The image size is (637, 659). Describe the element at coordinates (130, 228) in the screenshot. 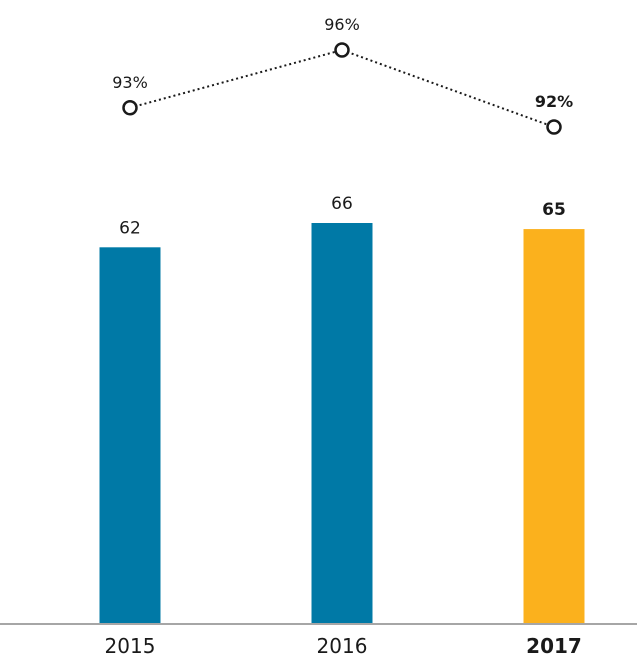

I see `bar-value-label-2015: 62` at that location.